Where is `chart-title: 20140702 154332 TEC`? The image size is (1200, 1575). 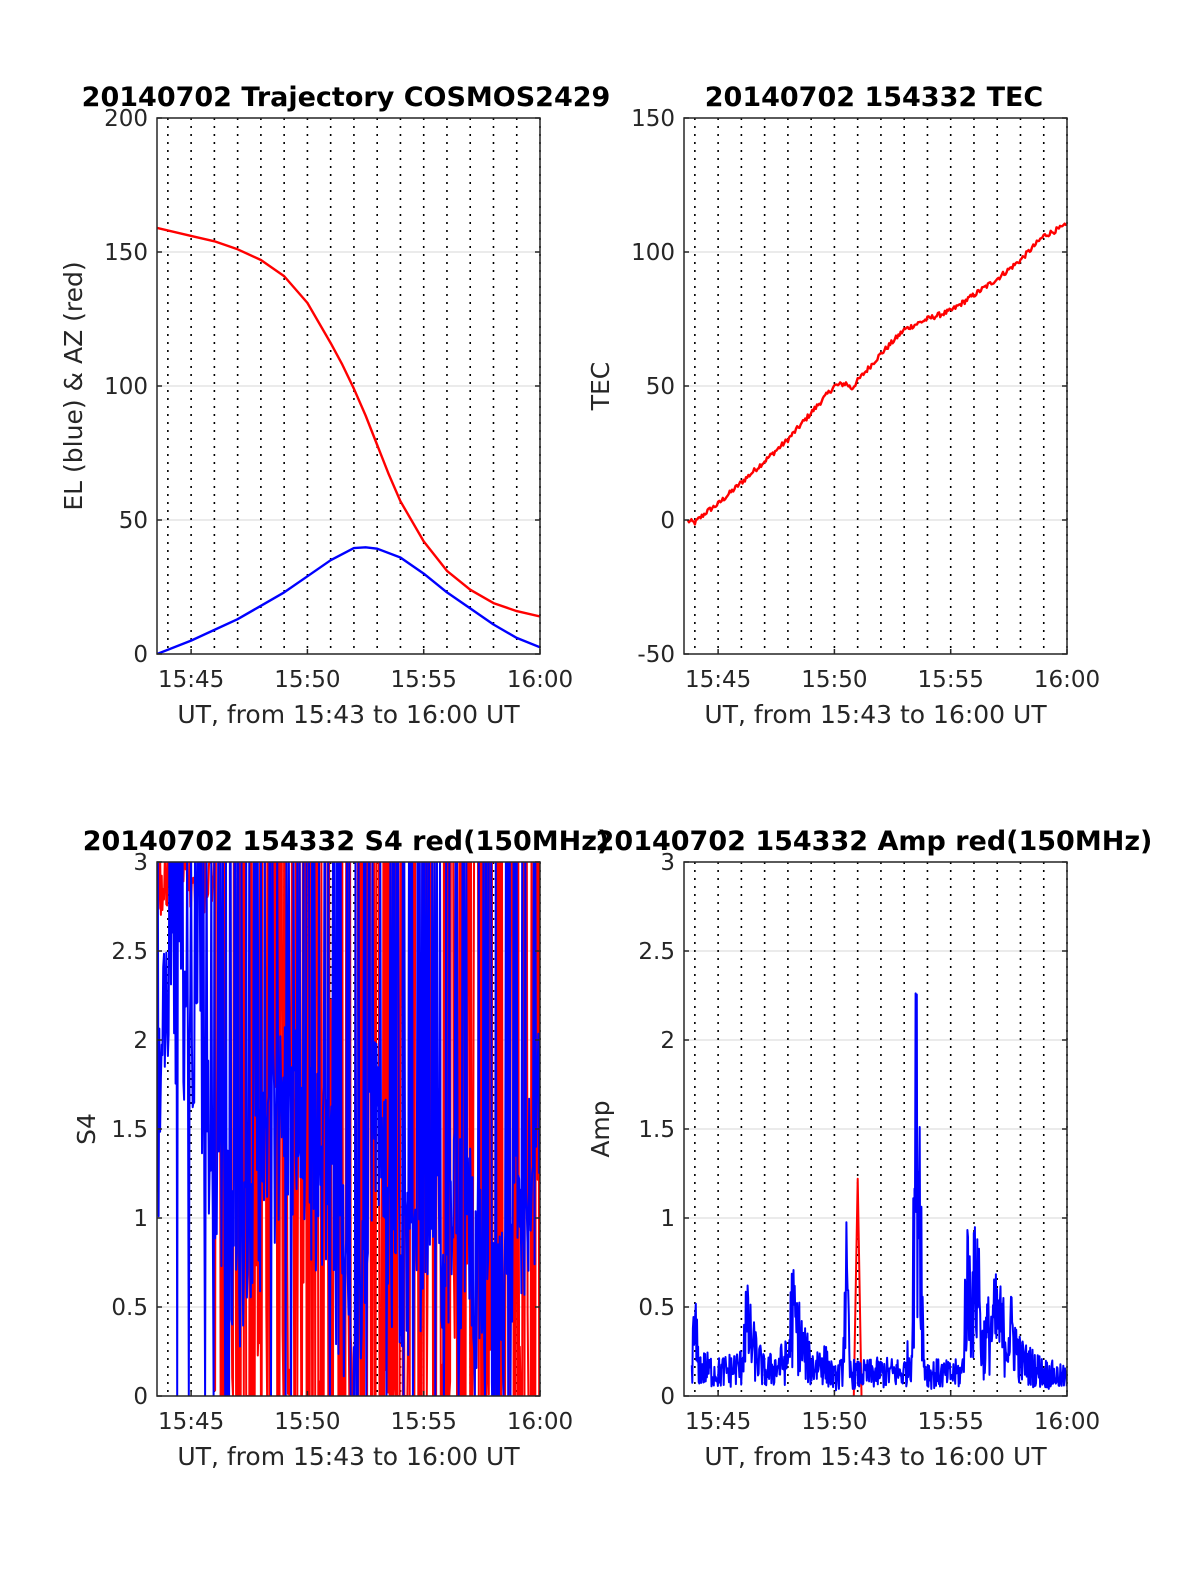
chart-title: 20140702 154332 TEC is located at coordinates (874, 97).